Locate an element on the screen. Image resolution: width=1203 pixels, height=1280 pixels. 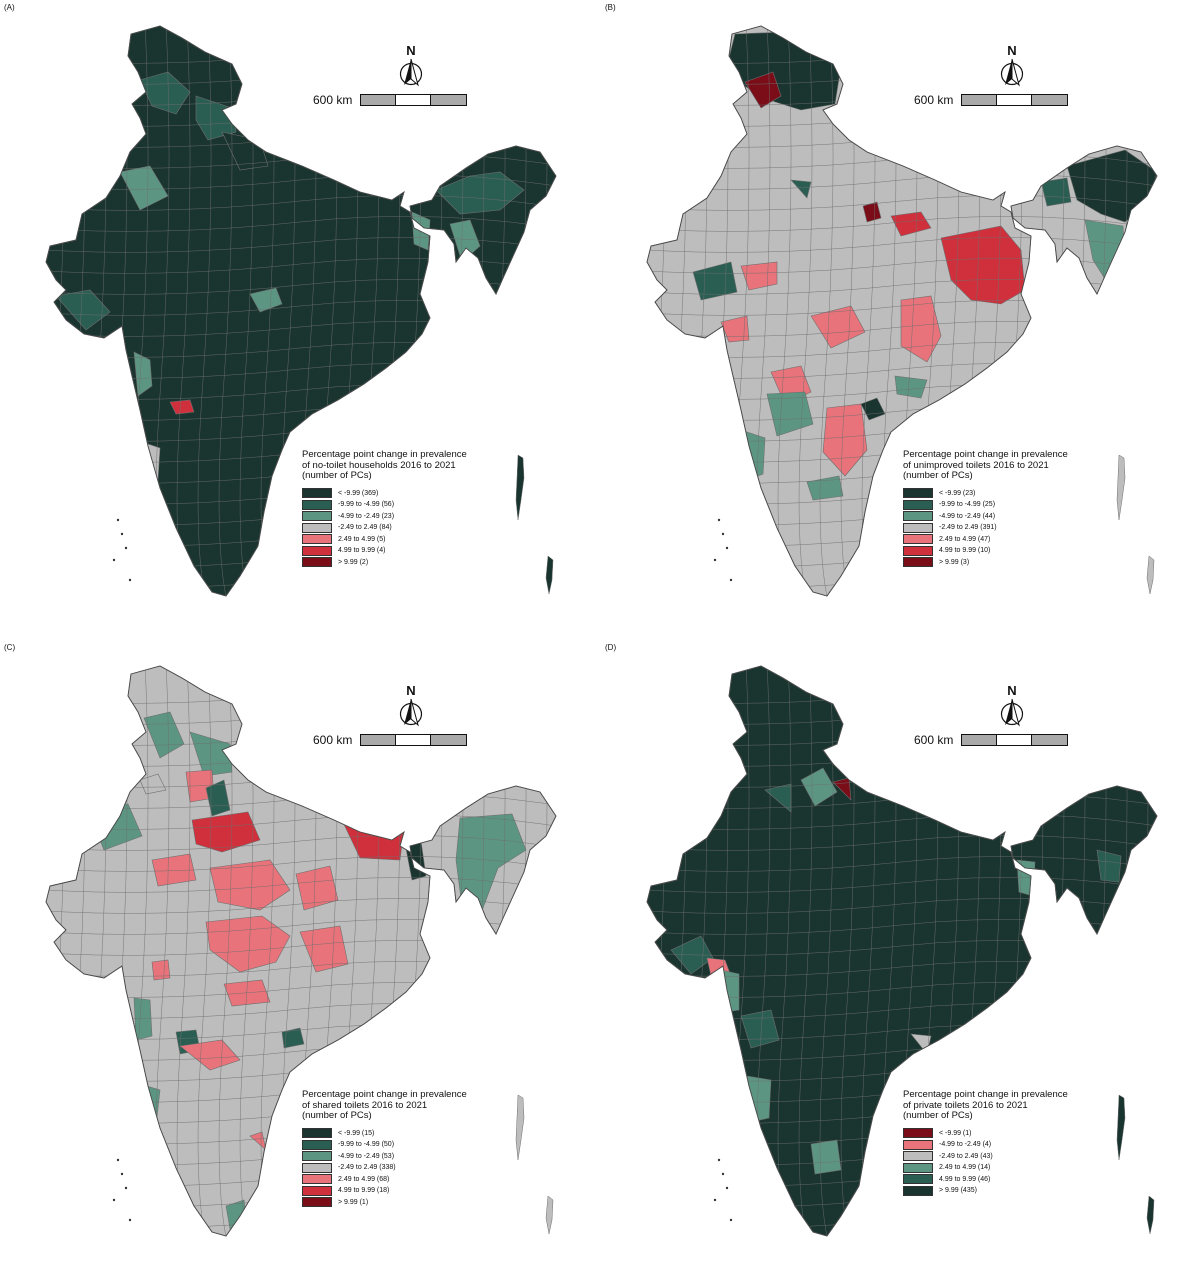
country-outline is located at coordinates (1084, 220).